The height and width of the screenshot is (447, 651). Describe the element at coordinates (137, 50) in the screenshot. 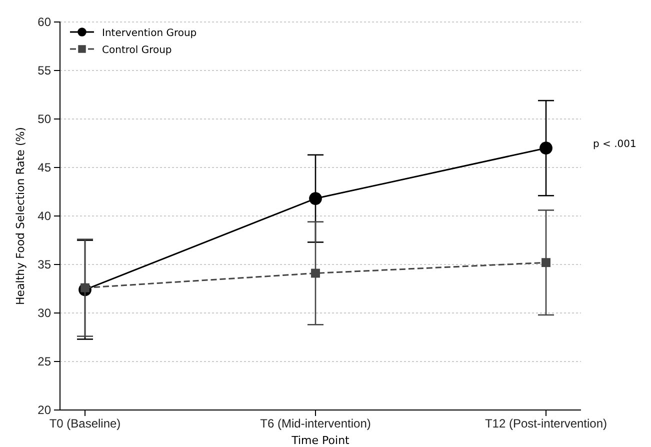

I see `legend-label: Control Group` at that location.